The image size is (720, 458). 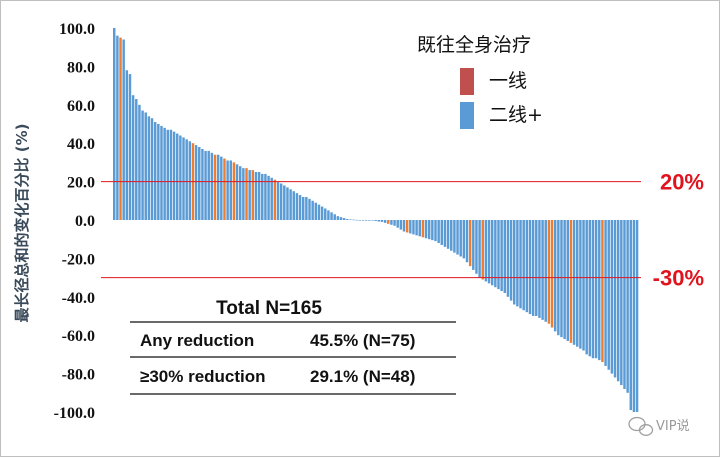 I want to click on stats-title: Total N=165, so click(x=269, y=308).